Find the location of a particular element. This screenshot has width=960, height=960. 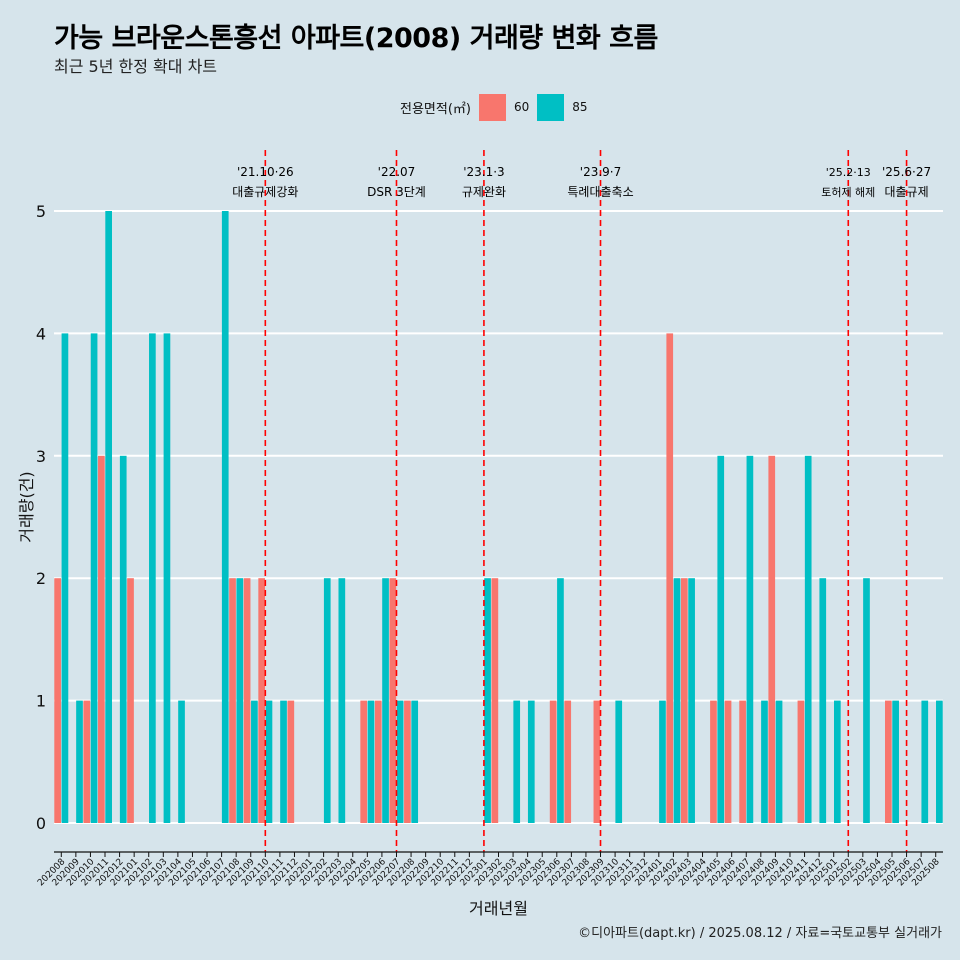

annotation-label: DSR 3단계 is located at coordinates (396, 192).